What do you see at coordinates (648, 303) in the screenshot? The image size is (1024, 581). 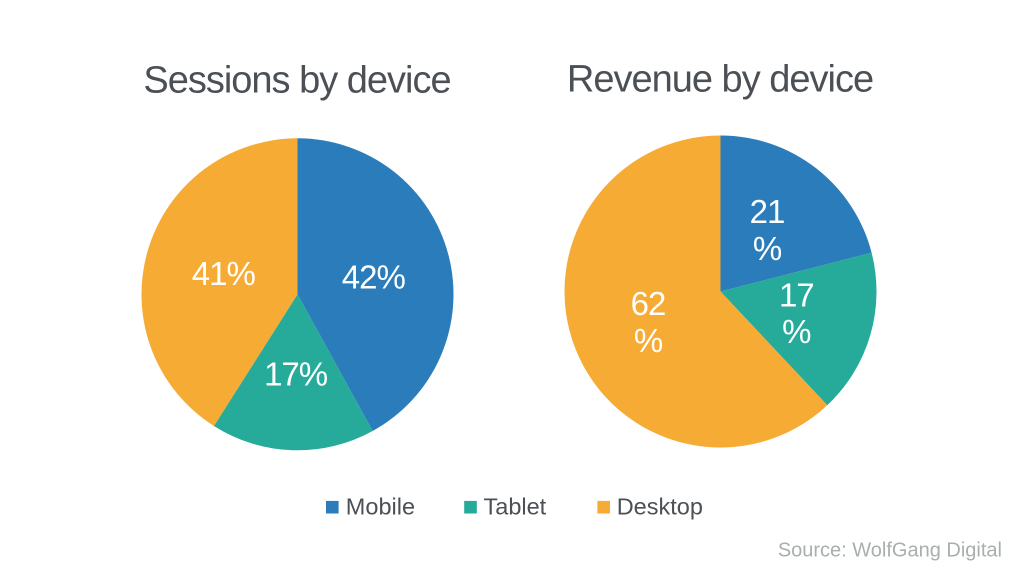 I see `svg-text: 62` at bounding box center [648, 303].